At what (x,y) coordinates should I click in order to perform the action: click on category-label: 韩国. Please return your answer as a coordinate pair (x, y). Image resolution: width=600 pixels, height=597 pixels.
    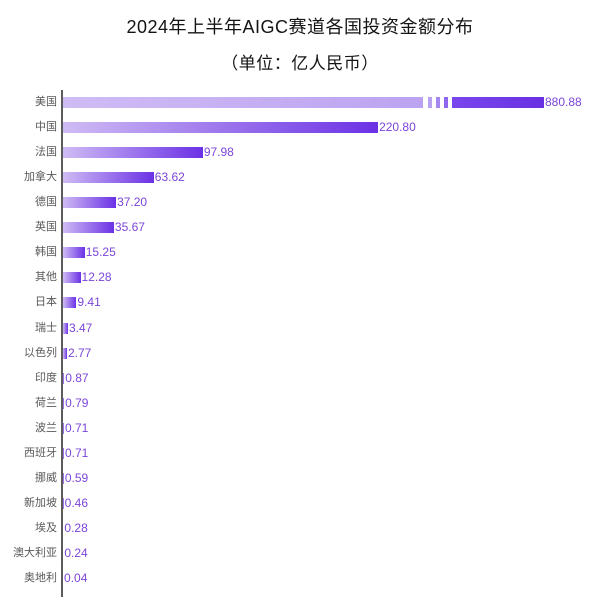
    Looking at the image, I should click on (46, 252).